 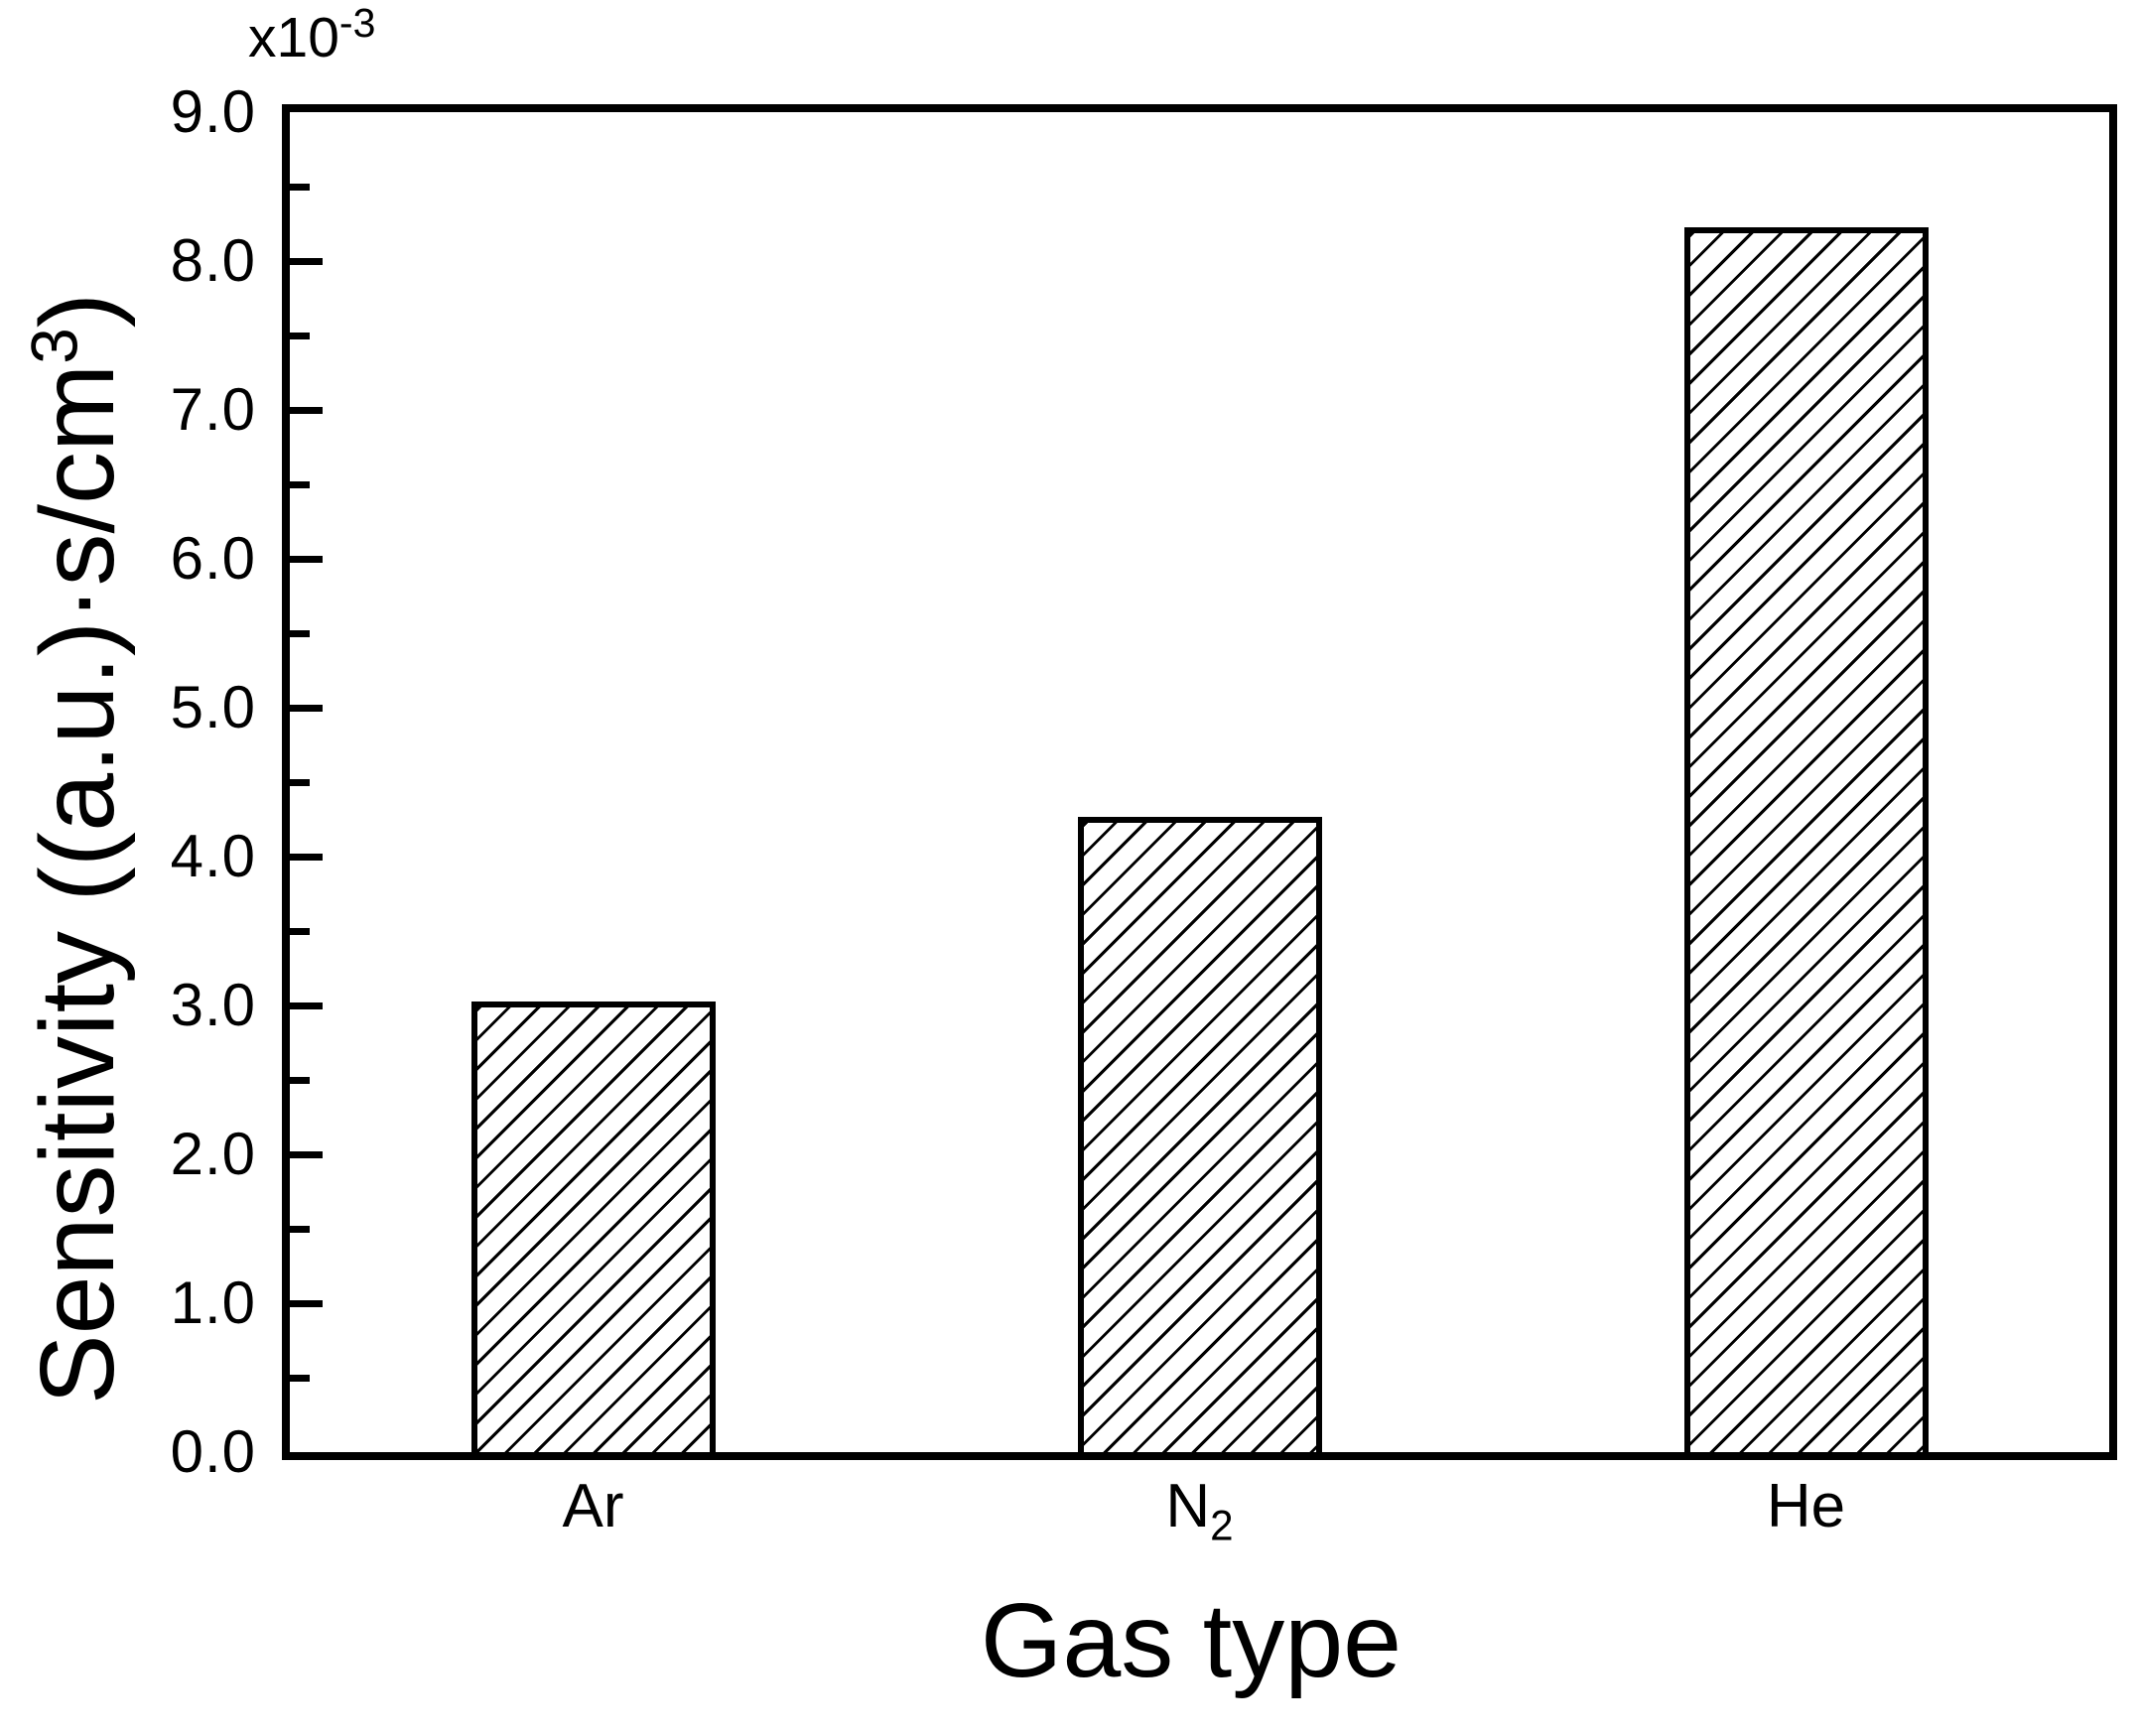 I want to click on y-tick-label: 5.0, so click(x=213, y=707).